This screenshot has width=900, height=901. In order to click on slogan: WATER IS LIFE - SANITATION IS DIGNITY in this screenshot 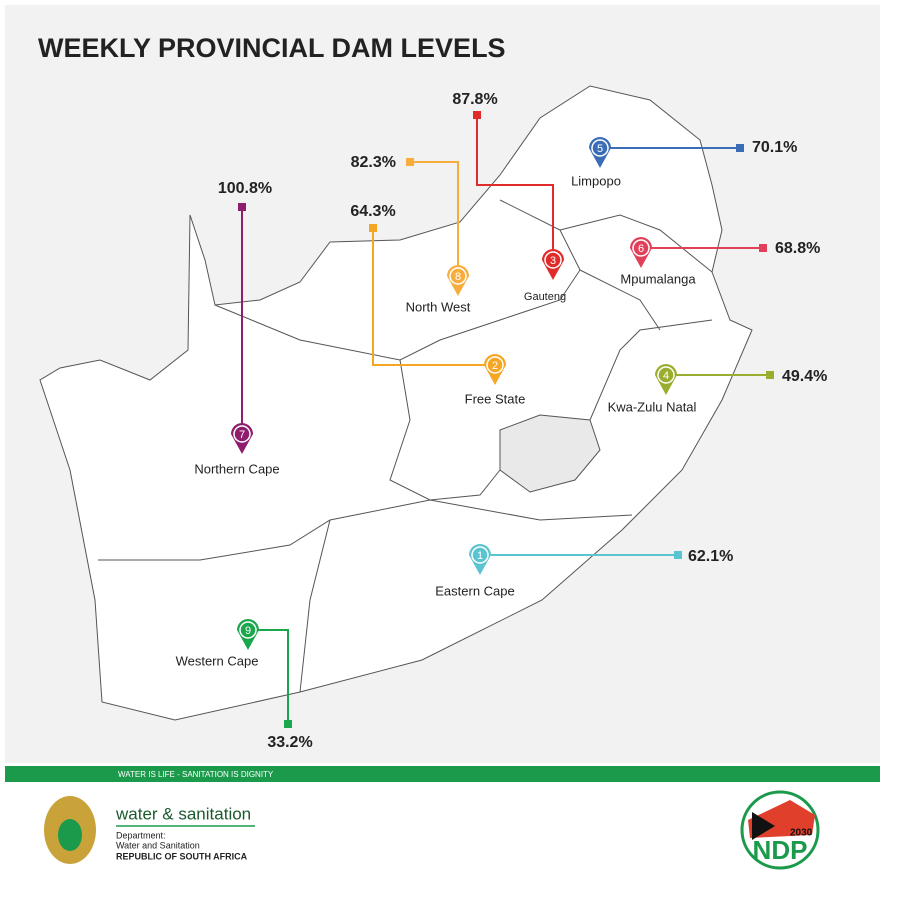, I will do `click(196, 774)`.